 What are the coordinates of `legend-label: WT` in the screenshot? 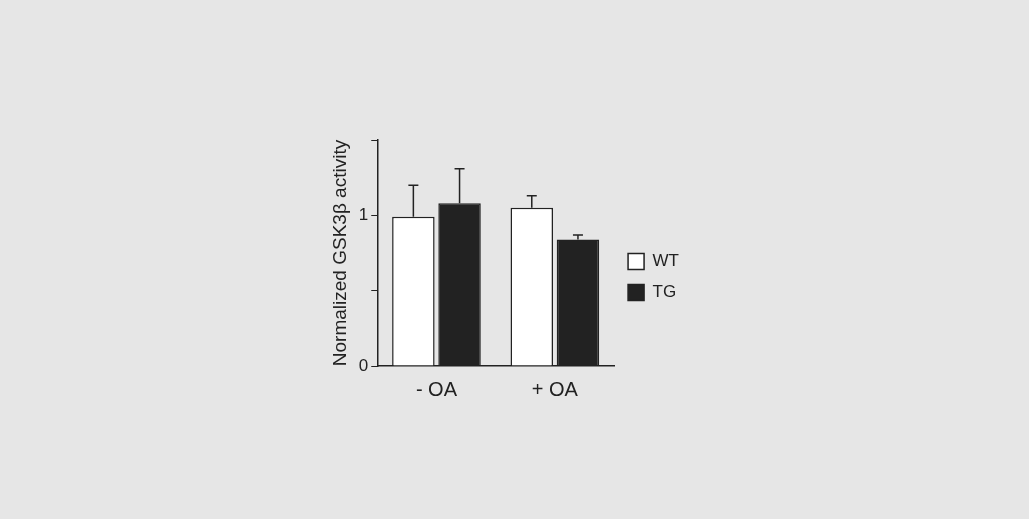 It's located at (666, 261).